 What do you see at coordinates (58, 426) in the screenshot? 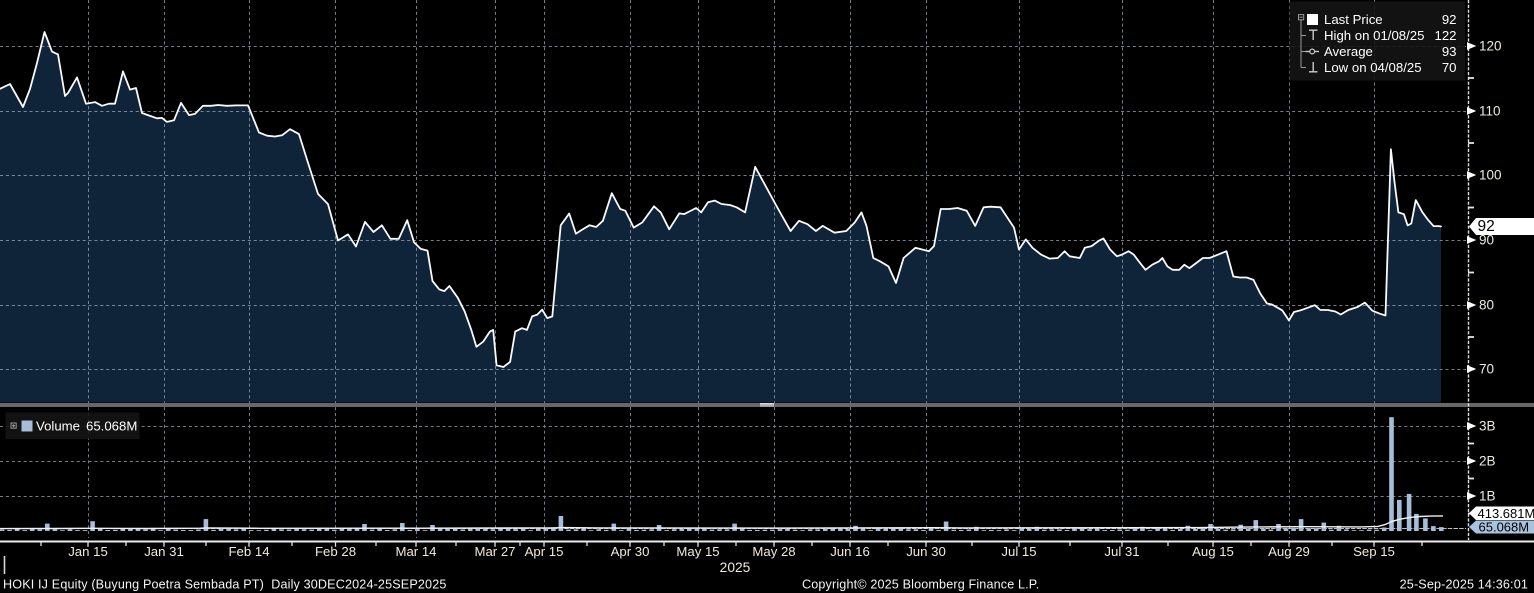
I see `svg-text: Volume` at bounding box center [58, 426].